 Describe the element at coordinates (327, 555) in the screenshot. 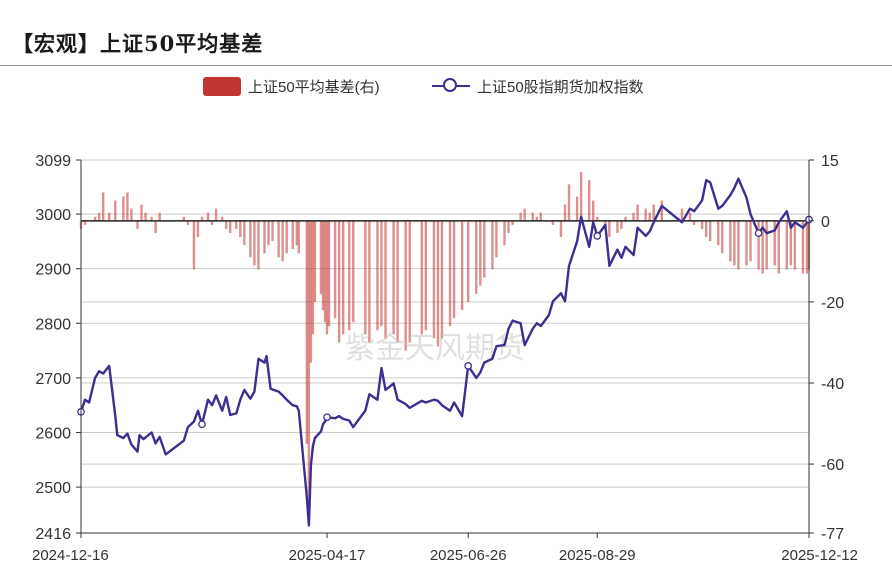

I see `x-tick-label: 2025-04-17` at that location.